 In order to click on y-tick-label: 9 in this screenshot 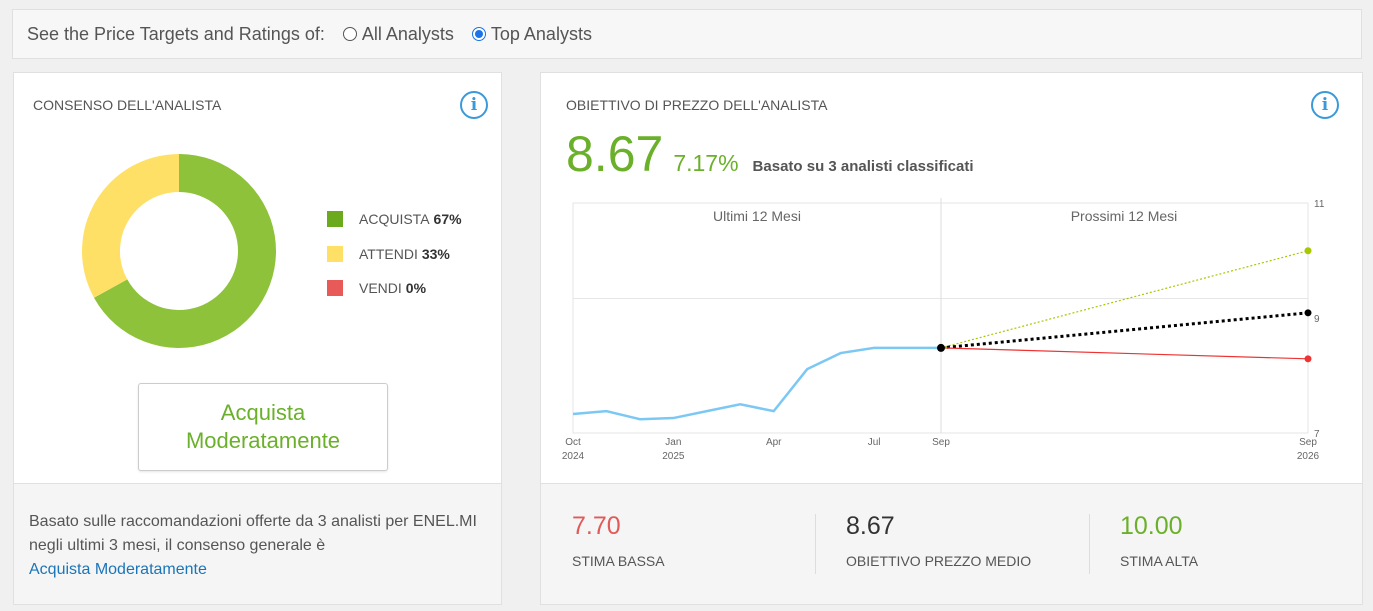, I will do `click(1317, 319)`.